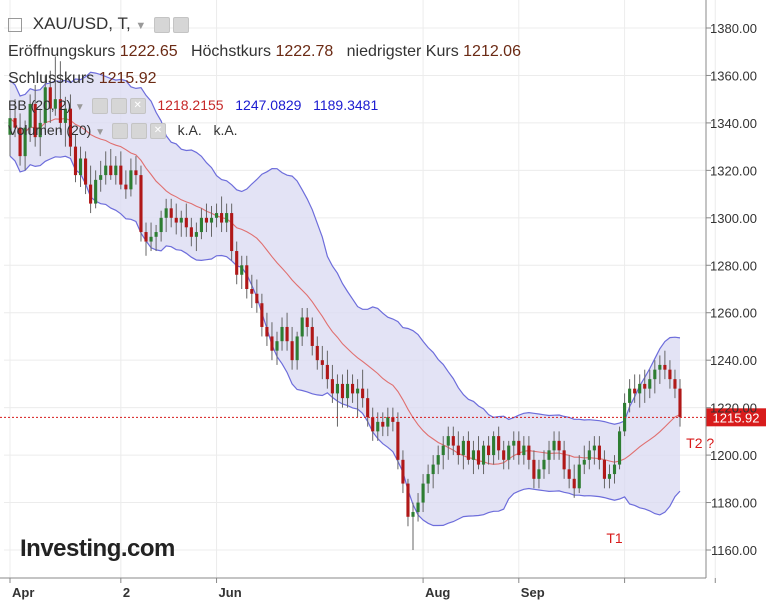 Image resolution: width=769 pixels, height=608 pixels. What do you see at coordinates (23, 592) in the screenshot?
I see `x-tick-label: Apr` at bounding box center [23, 592].